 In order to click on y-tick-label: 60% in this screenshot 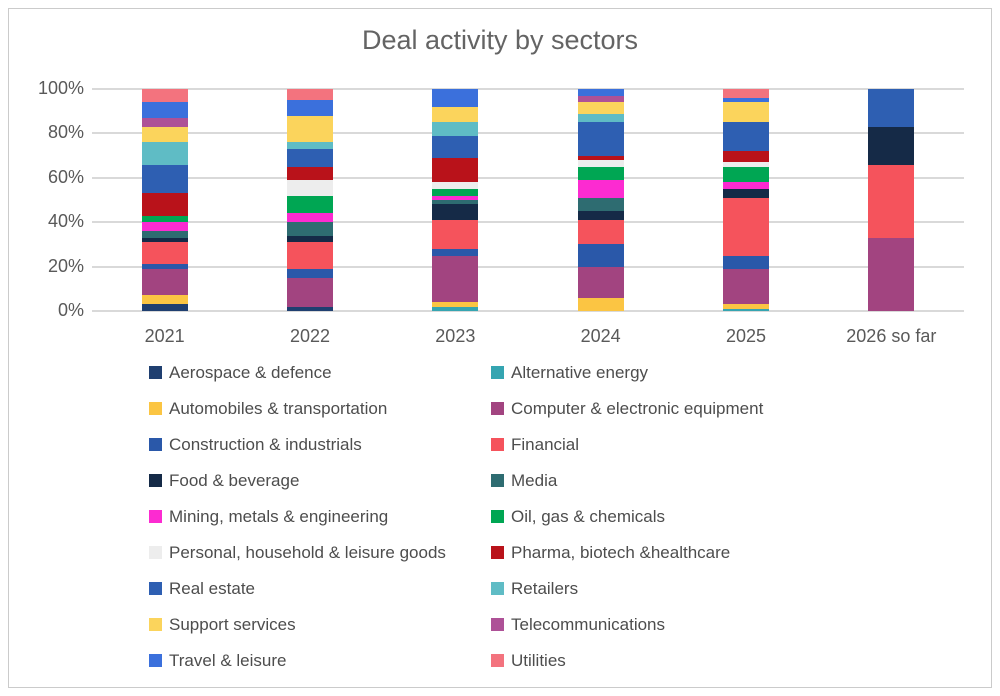, I will do `click(65, 176)`.